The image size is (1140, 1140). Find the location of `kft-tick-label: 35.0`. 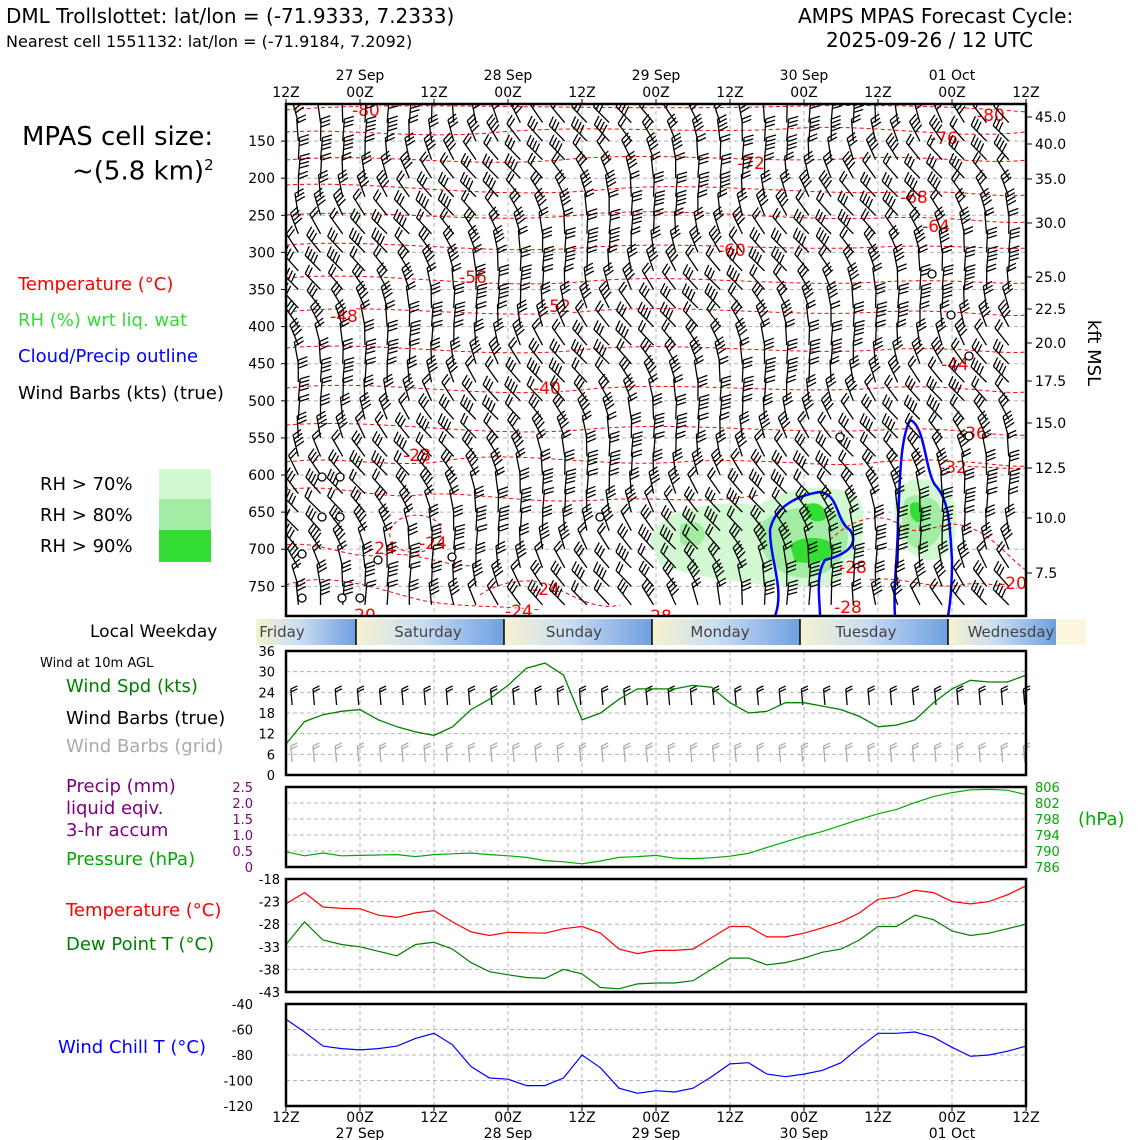

kft-tick-label: 35.0 is located at coordinates (1050, 180).